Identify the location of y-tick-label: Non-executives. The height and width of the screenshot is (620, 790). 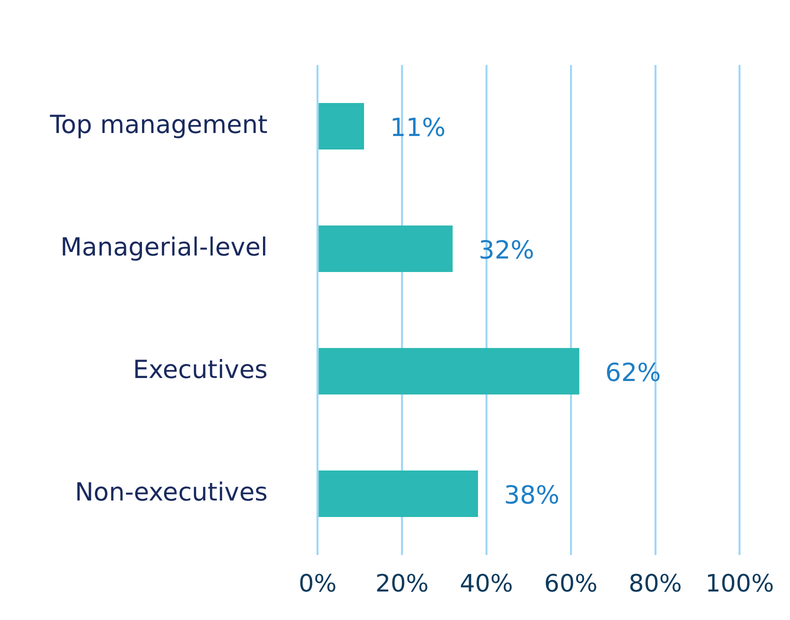
(171, 491).